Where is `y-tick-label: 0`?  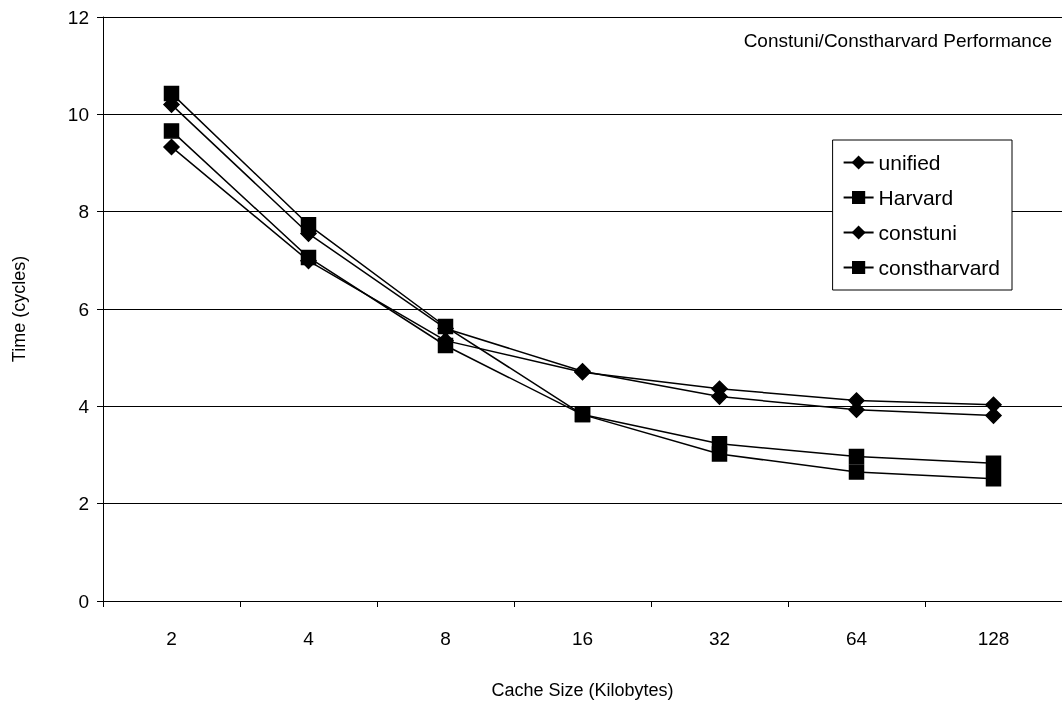
y-tick-label: 0 is located at coordinates (83, 601).